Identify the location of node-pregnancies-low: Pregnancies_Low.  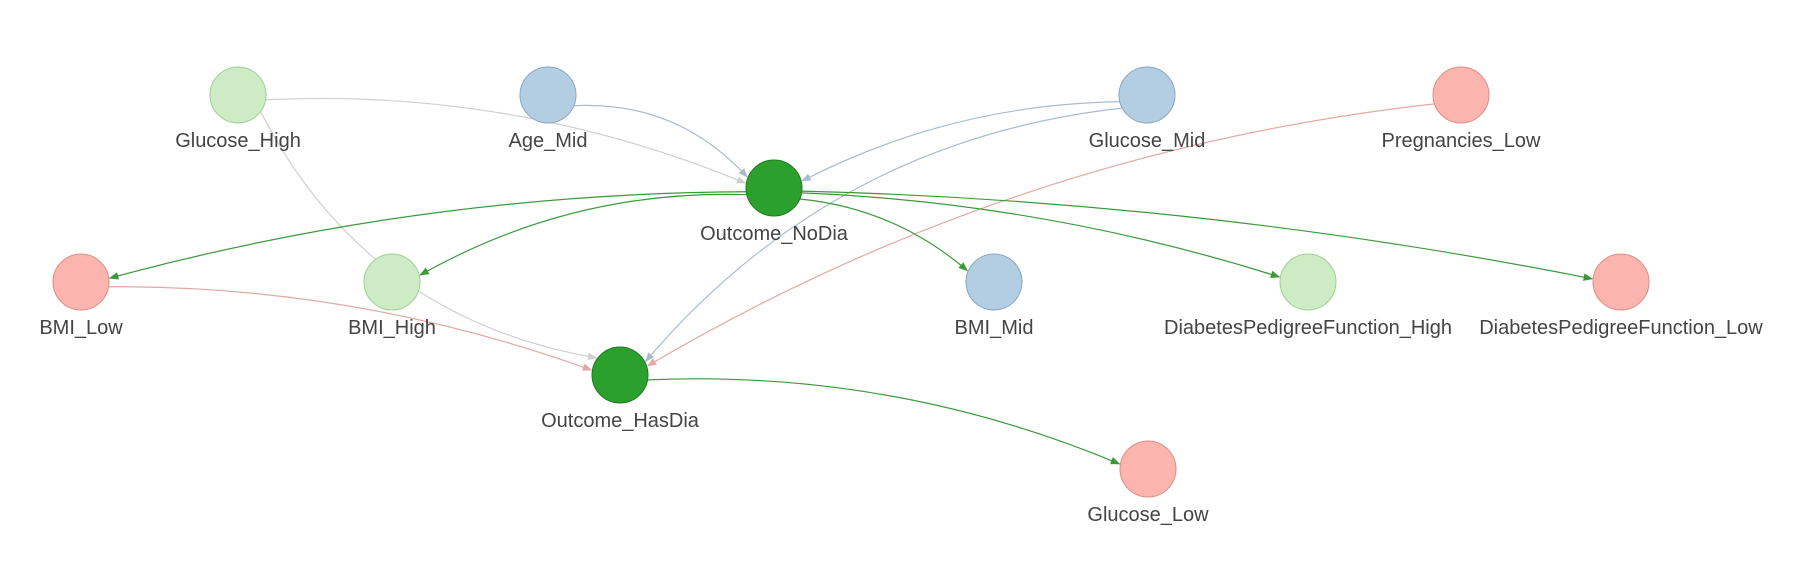
(1462, 109).